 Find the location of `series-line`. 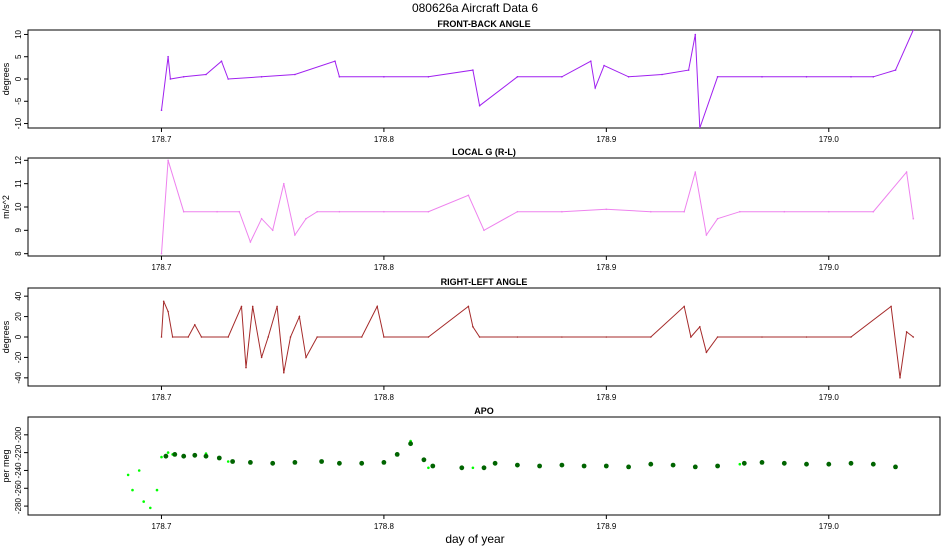

series-line is located at coordinates (537, 79).